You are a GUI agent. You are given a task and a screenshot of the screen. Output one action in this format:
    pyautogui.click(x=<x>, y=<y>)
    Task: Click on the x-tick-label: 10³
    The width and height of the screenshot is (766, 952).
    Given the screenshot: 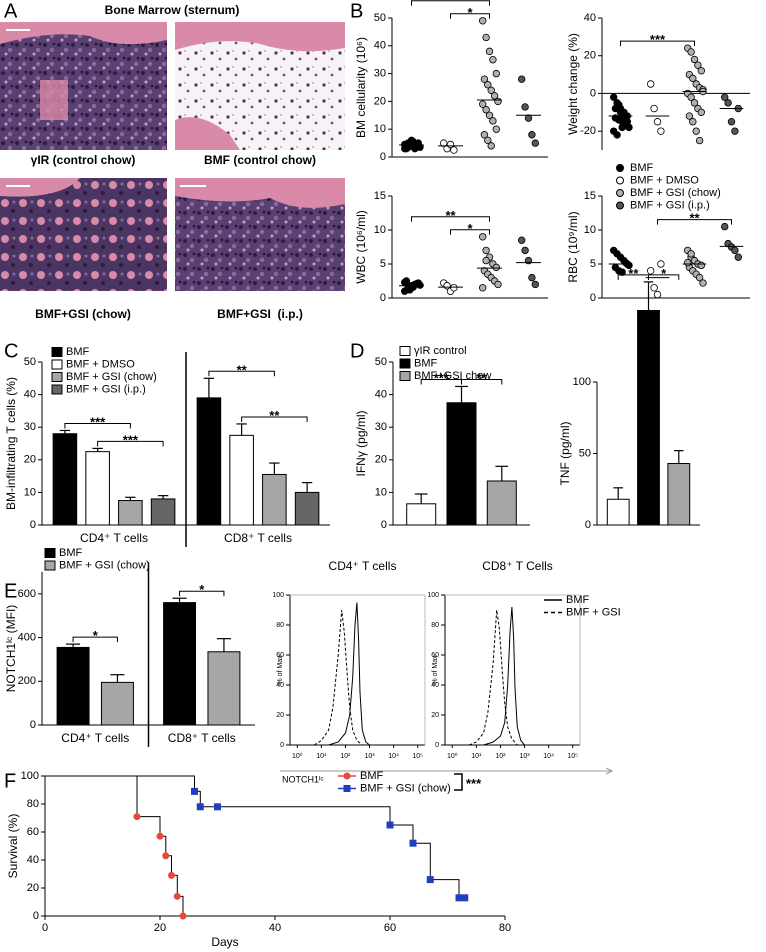 What is the action you would take?
    pyautogui.click(x=524, y=756)
    